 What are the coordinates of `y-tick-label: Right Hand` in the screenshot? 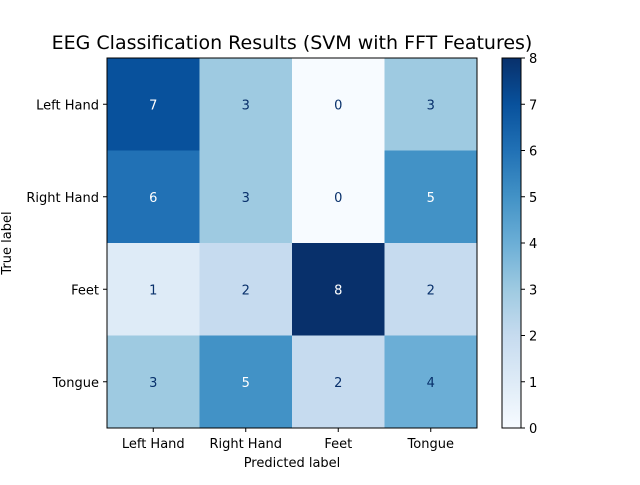 It's located at (62, 198).